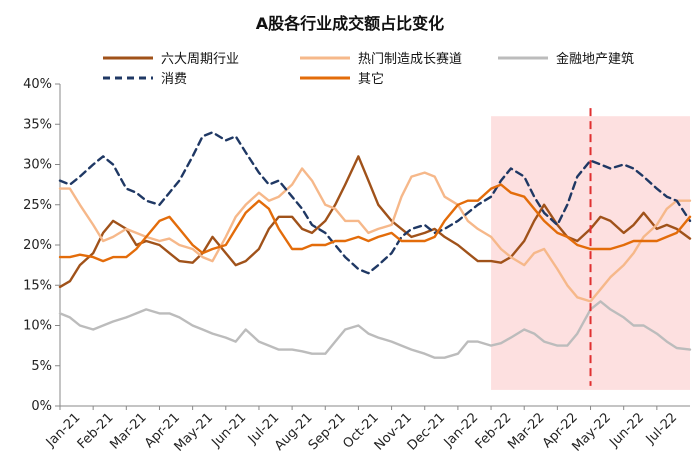 This screenshot has height=468, width=700. What do you see at coordinates (229, 430) in the screenshot?
I see `x-tick-label: Jun-21` at bounding box center [229, 430].